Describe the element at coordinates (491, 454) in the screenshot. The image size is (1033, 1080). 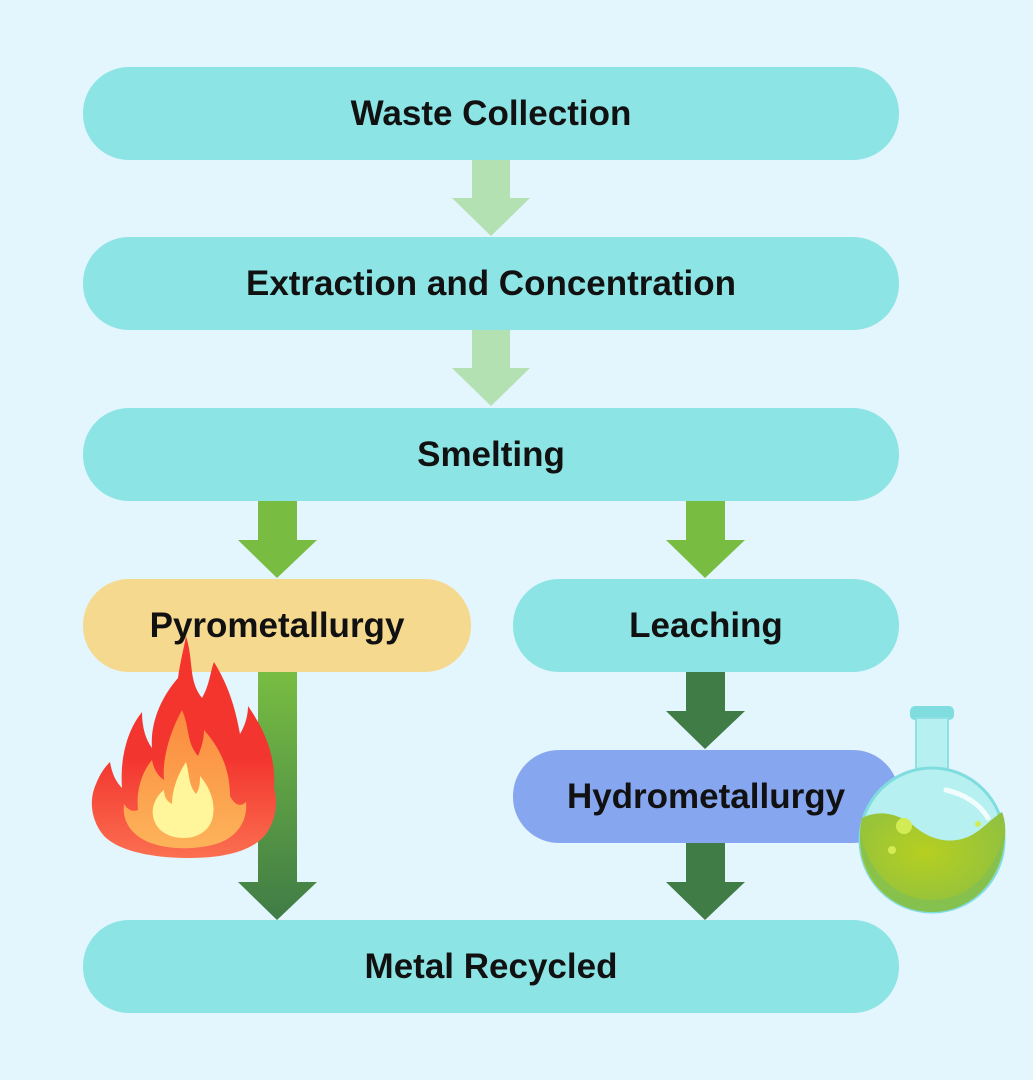
I see `node-smelting: Smelting` at that location.